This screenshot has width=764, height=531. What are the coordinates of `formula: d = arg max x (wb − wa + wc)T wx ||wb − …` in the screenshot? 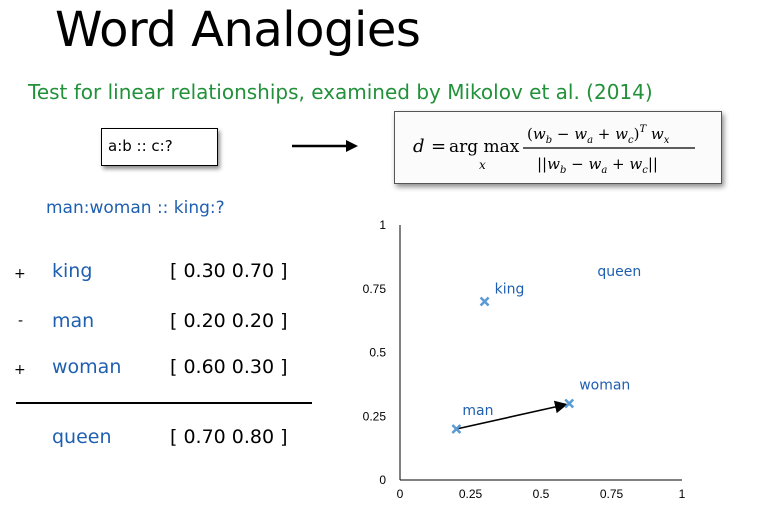 It's located at (554, 150).